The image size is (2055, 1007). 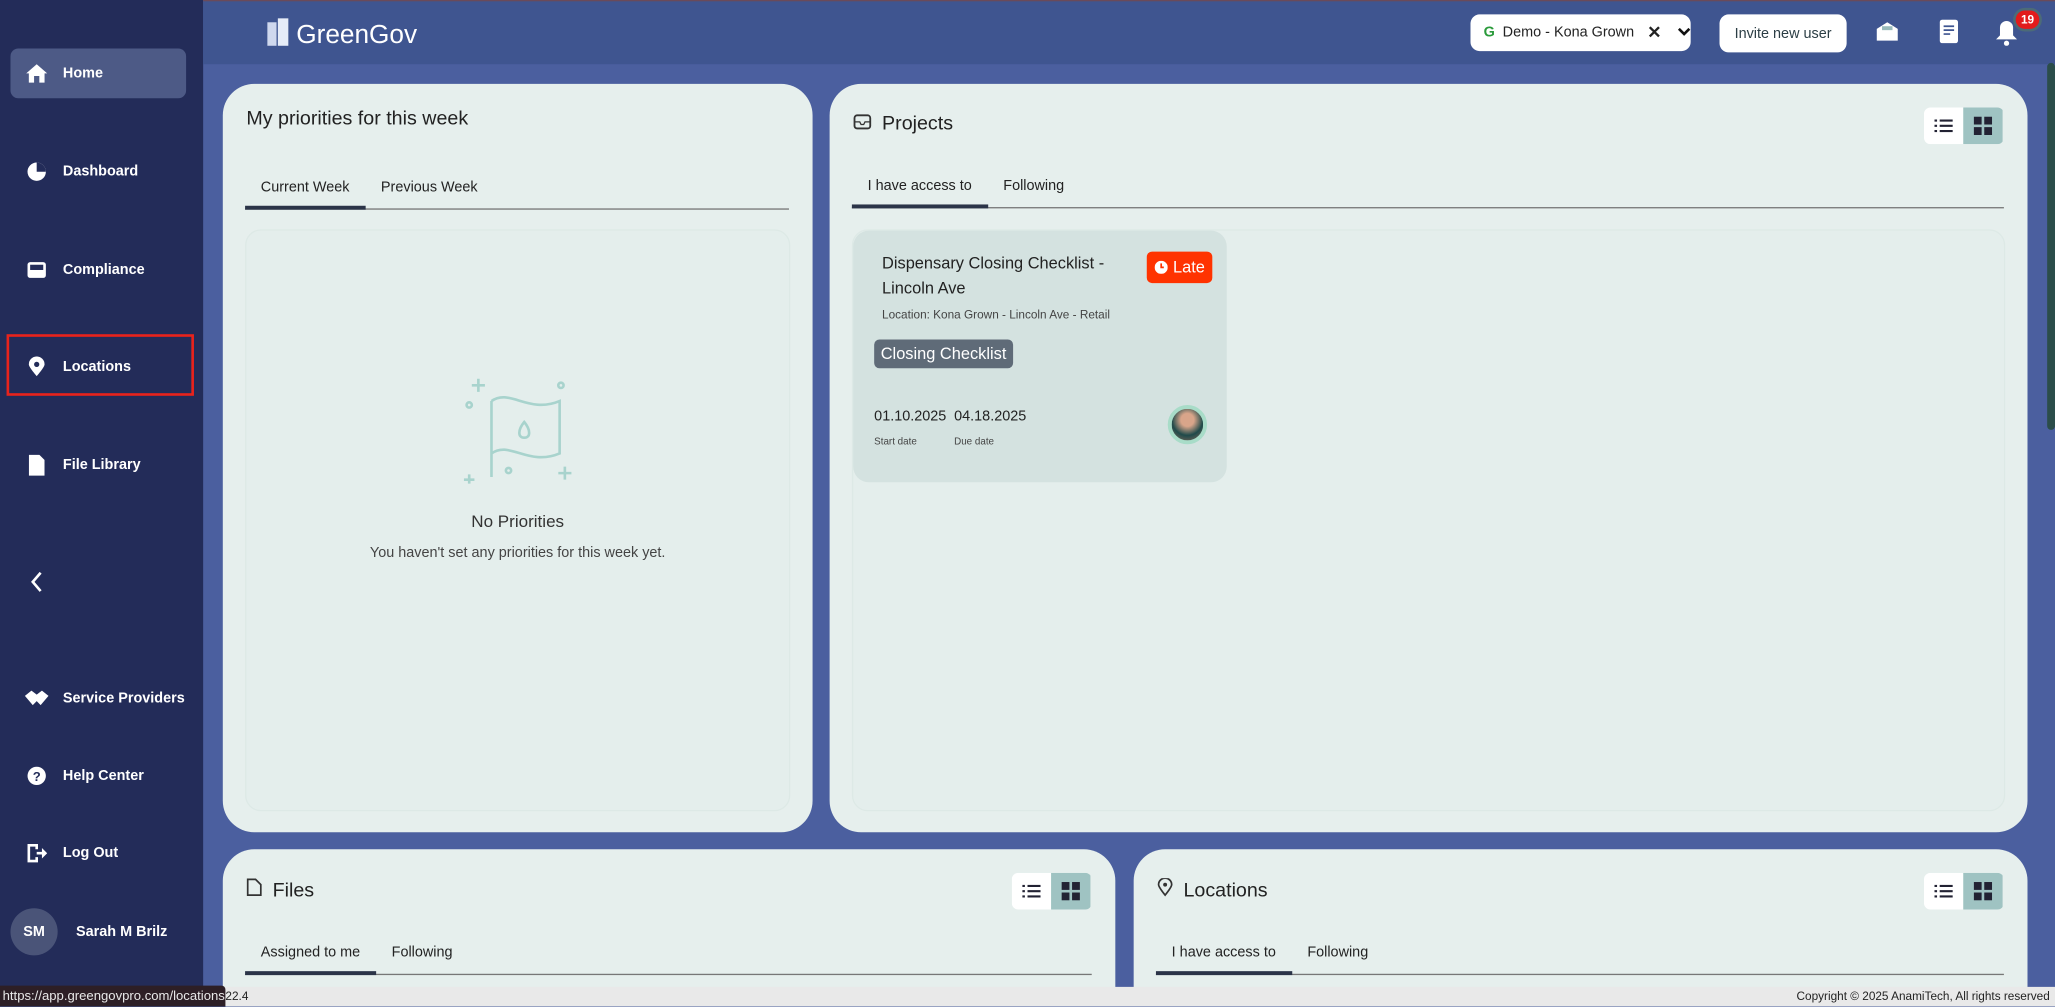 What do you see at coordinates (1212, 889) in the screenshot?
I see `card-title: Locations` at bounding box center [1212, 889].